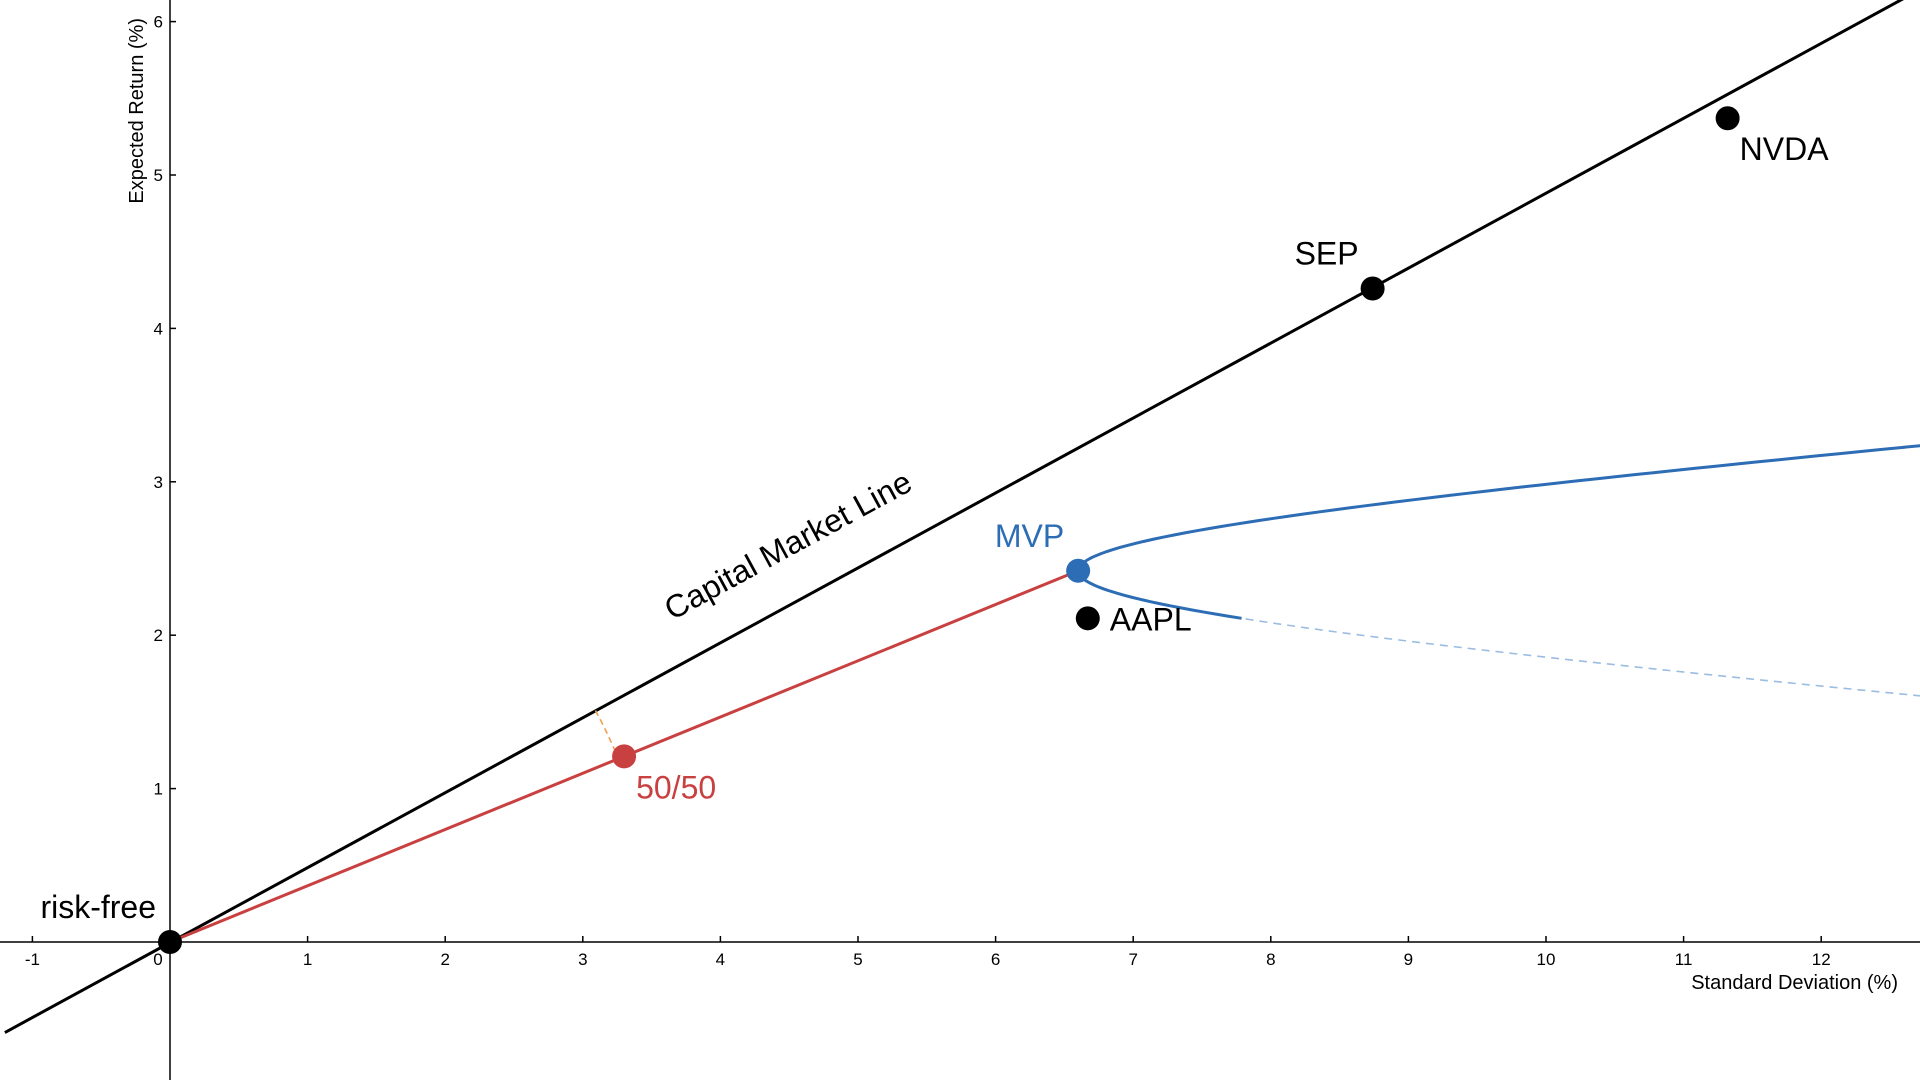 This screenshot has width=1920, height=1080. I want to click on x-tick-label: 4, so click(720, 959).